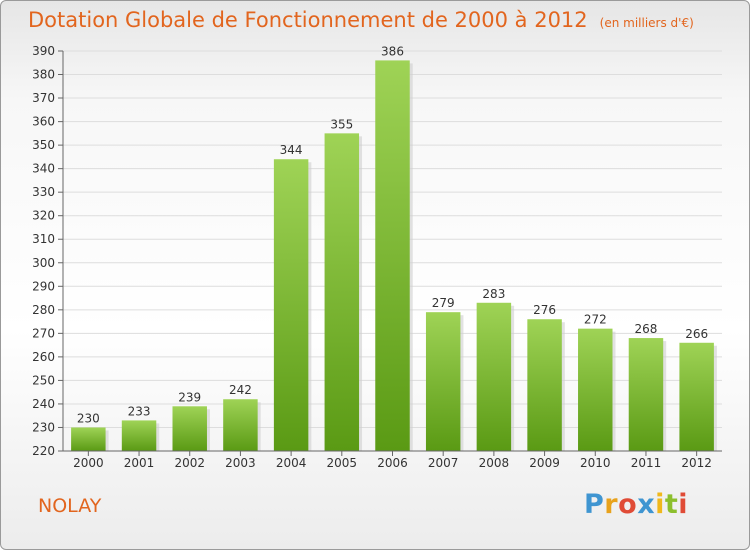  I want to click on y-tick-label: 220, so click(43, 451).